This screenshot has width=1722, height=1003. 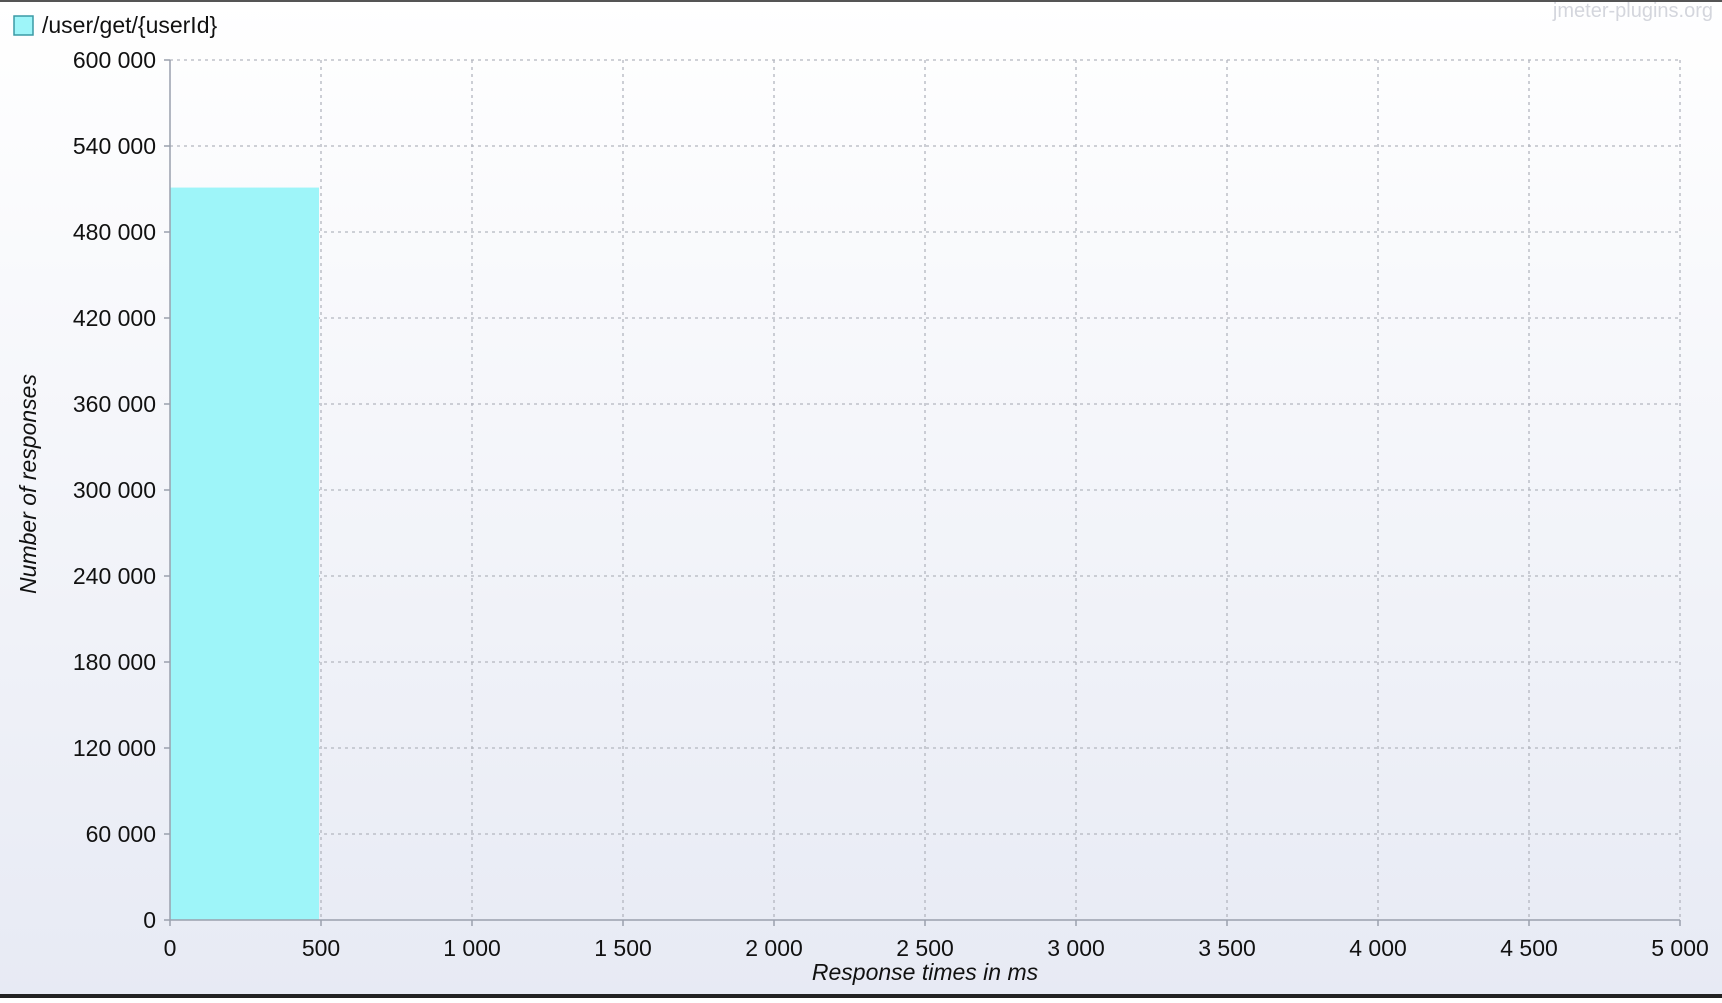 What do you see at coordinates (114, 232) in the screenshot?
I see `y-tick-label: 480 000` at bounding box center [114, 232].